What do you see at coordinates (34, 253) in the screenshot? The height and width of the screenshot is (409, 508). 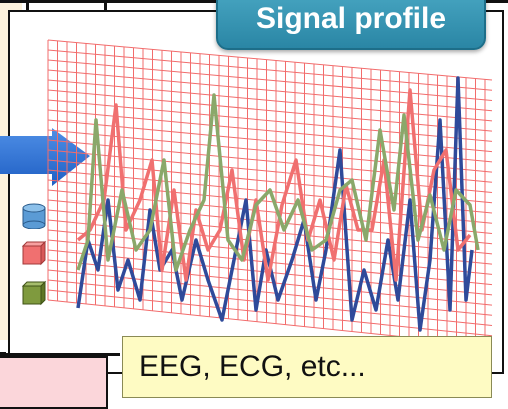 I see `red-cube-icon` at bounding box center [34, 253].